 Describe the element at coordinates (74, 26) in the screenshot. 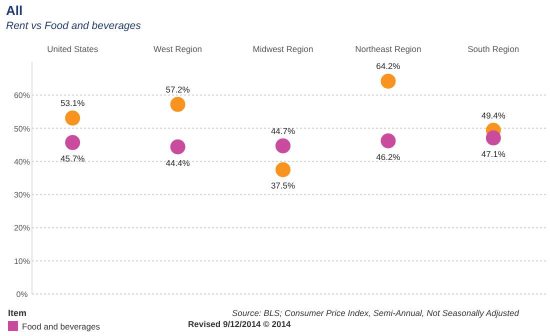

I see `chart-subtitle: Rent vs Food and beverages` at that location.